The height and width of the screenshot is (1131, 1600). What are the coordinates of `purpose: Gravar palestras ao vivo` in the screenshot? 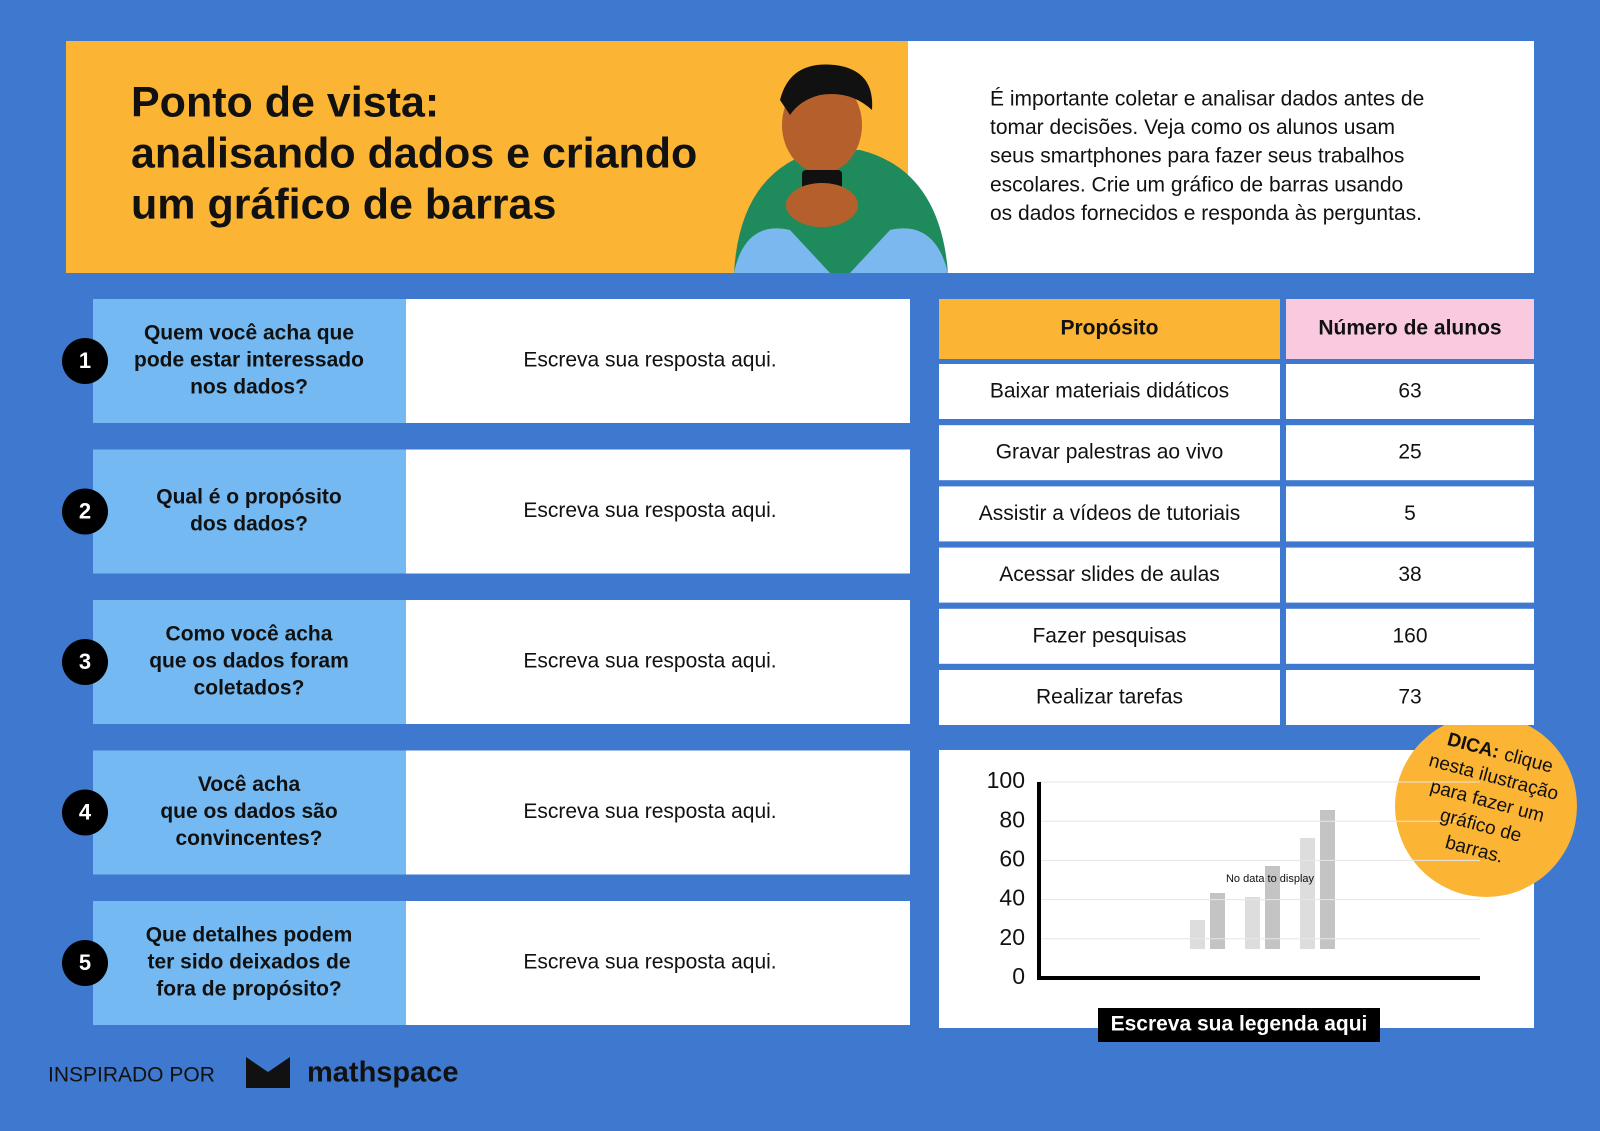 It's located at (1110, 452).